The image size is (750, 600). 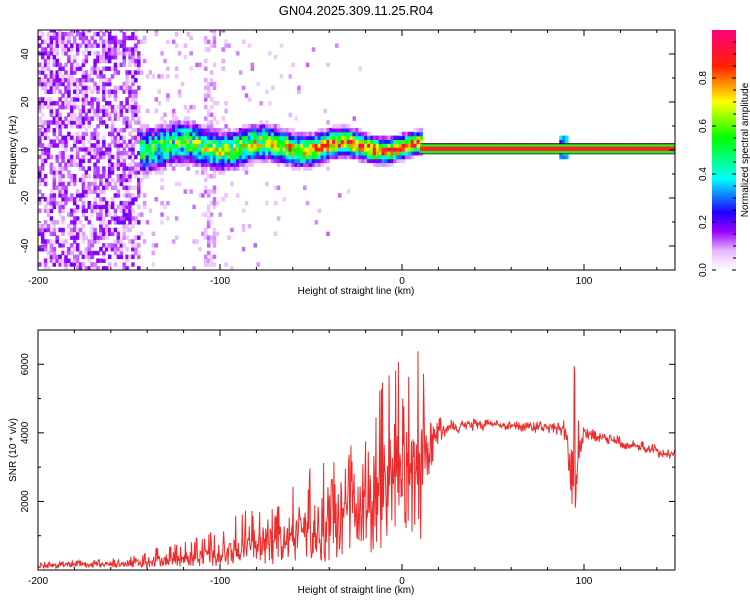 What do you see at coordinates (25, 245) in the screenshot?
I see `y-tick-label: -40` at bounding box center [25, 245].